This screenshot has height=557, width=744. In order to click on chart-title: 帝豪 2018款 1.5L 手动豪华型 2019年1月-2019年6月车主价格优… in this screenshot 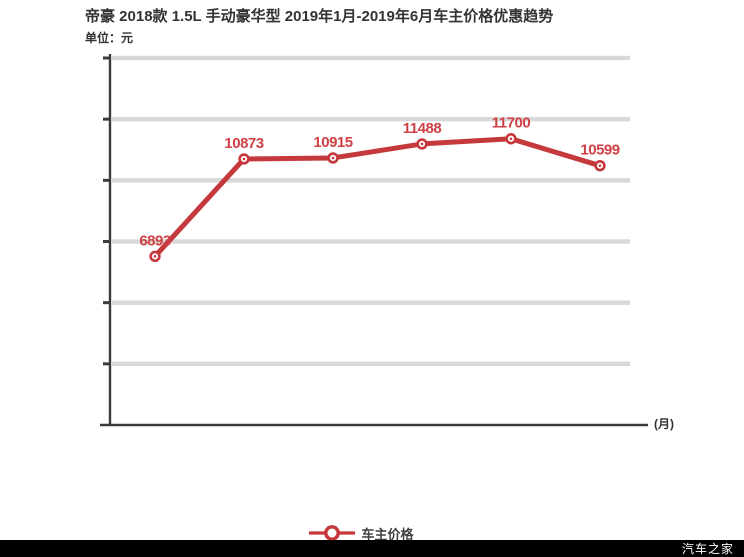, I will do `click(319, 16)`.